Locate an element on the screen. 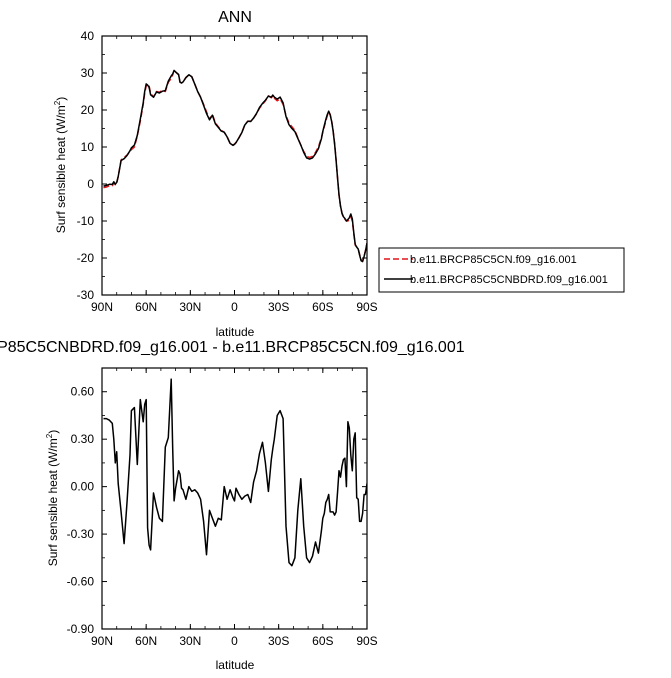 The image size is (671, 678). top-x-tick-label: 60N is located at coordinates (146, 307).